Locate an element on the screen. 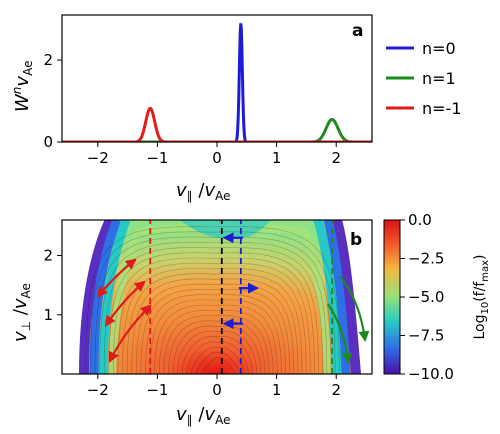  colorbar-gradient is located at coordinates (392, 297).